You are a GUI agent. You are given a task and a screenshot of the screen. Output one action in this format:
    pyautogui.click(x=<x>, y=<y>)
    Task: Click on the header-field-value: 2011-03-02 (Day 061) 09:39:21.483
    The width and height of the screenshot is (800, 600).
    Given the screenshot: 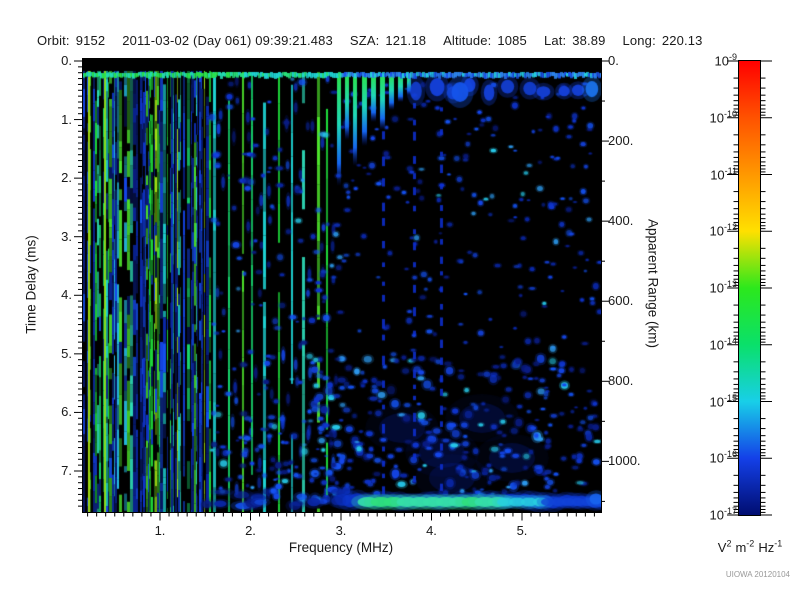 What is the action you would take?
    pyautogui.click(x=227, y=40)
    